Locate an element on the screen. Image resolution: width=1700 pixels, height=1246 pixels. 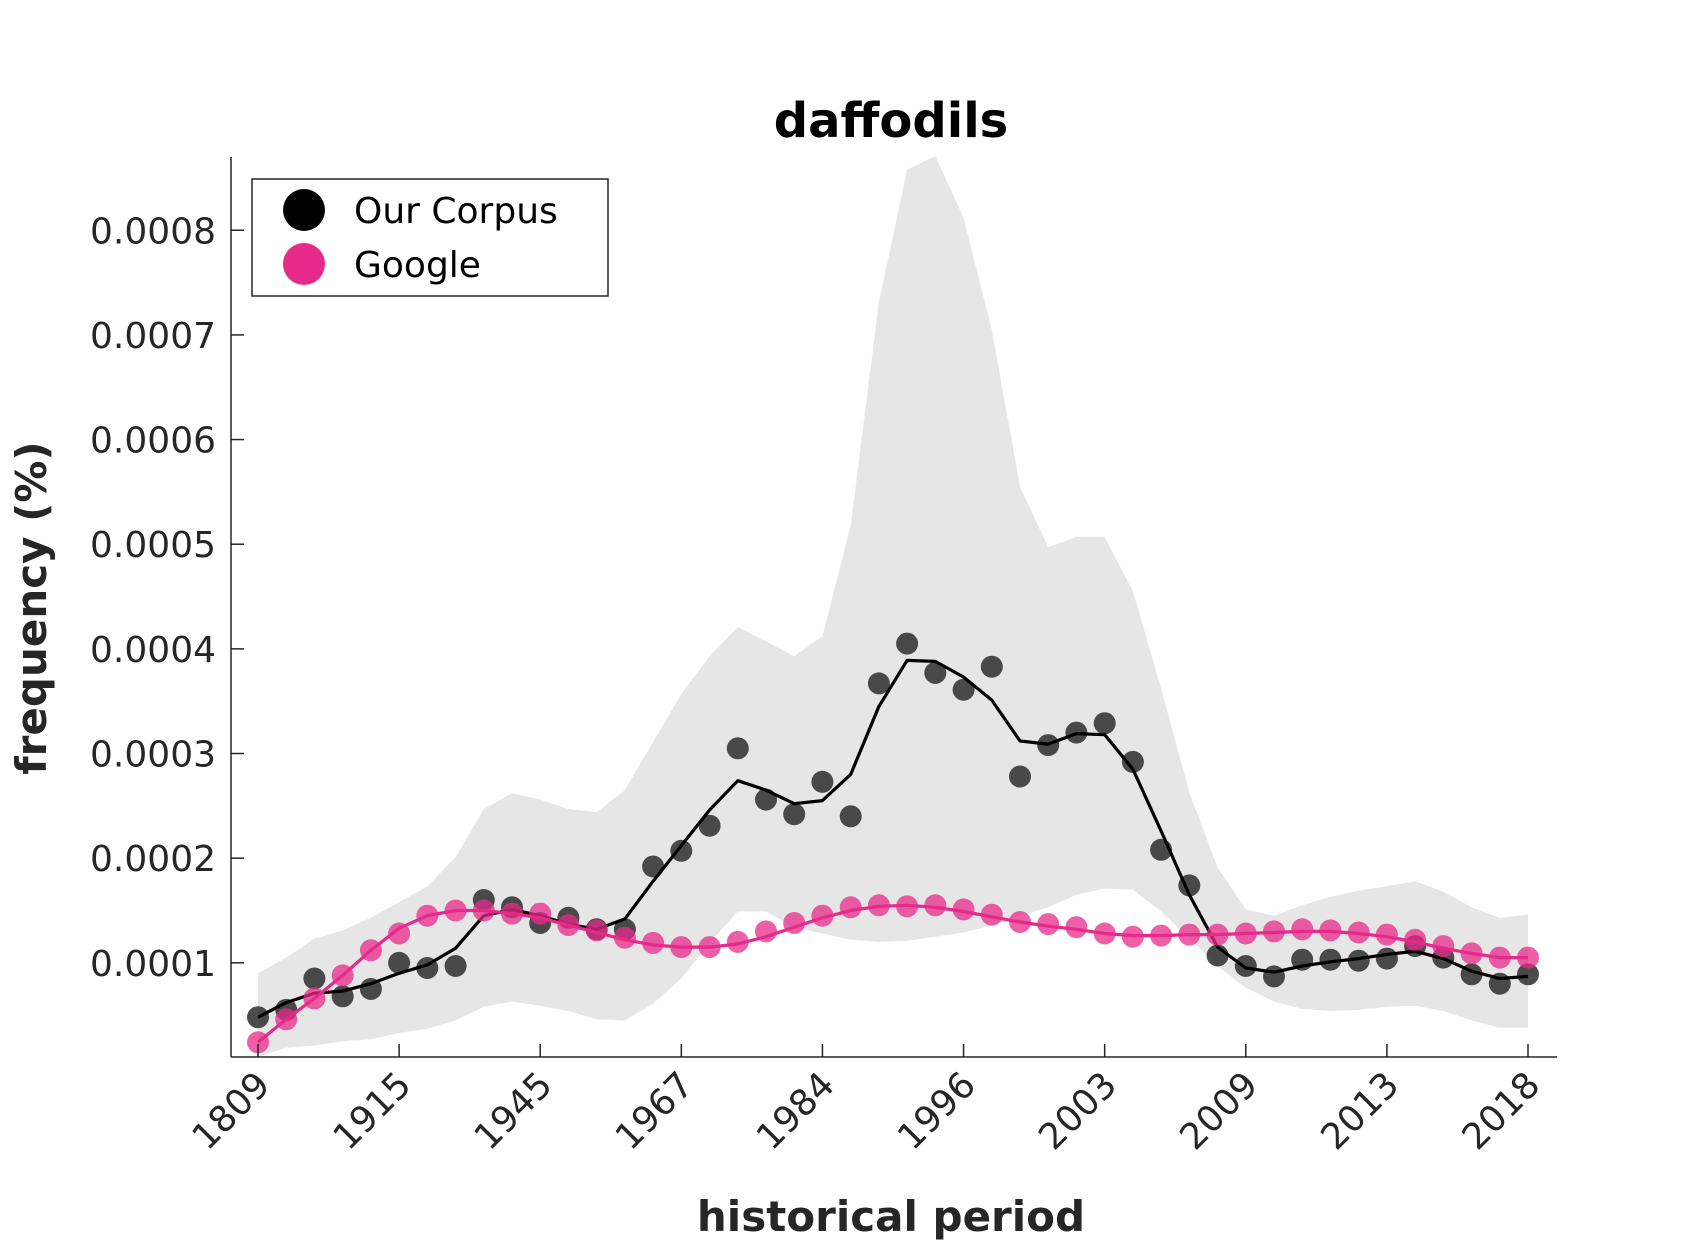
y-tick-label: 0.0001 is located at coordinates (153, 964).